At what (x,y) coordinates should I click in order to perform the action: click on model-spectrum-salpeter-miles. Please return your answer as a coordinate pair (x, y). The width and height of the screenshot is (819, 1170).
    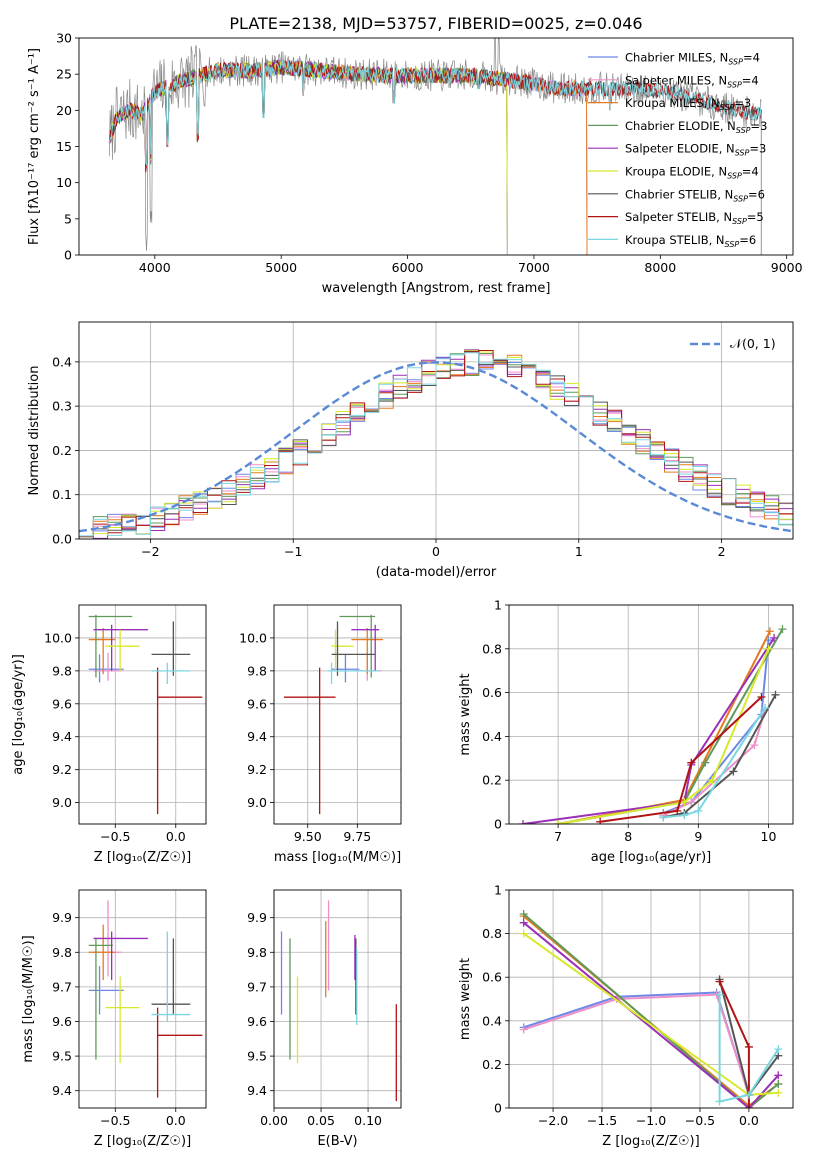
    Looking at the image, I should click on (348, 156).